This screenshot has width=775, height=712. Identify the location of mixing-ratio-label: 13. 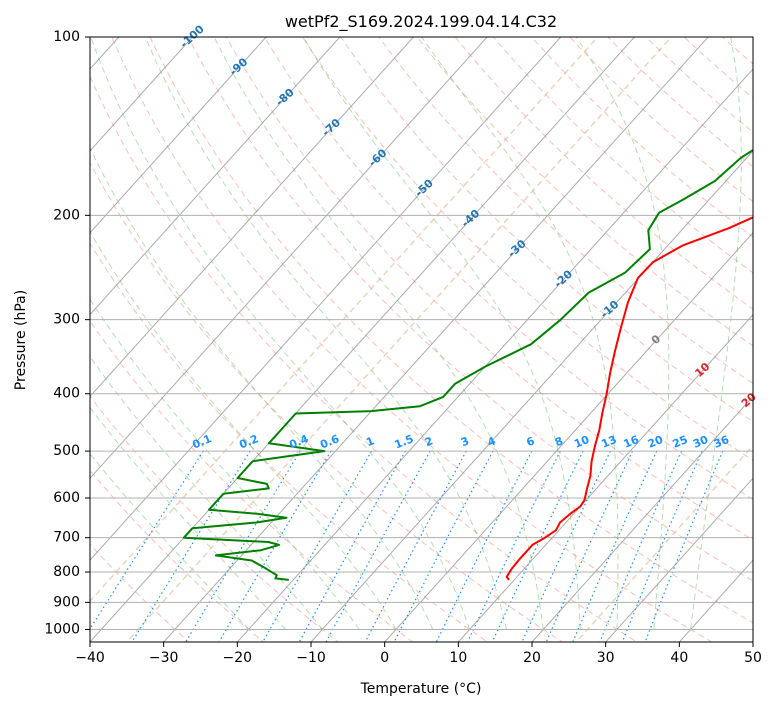
(609, 442).